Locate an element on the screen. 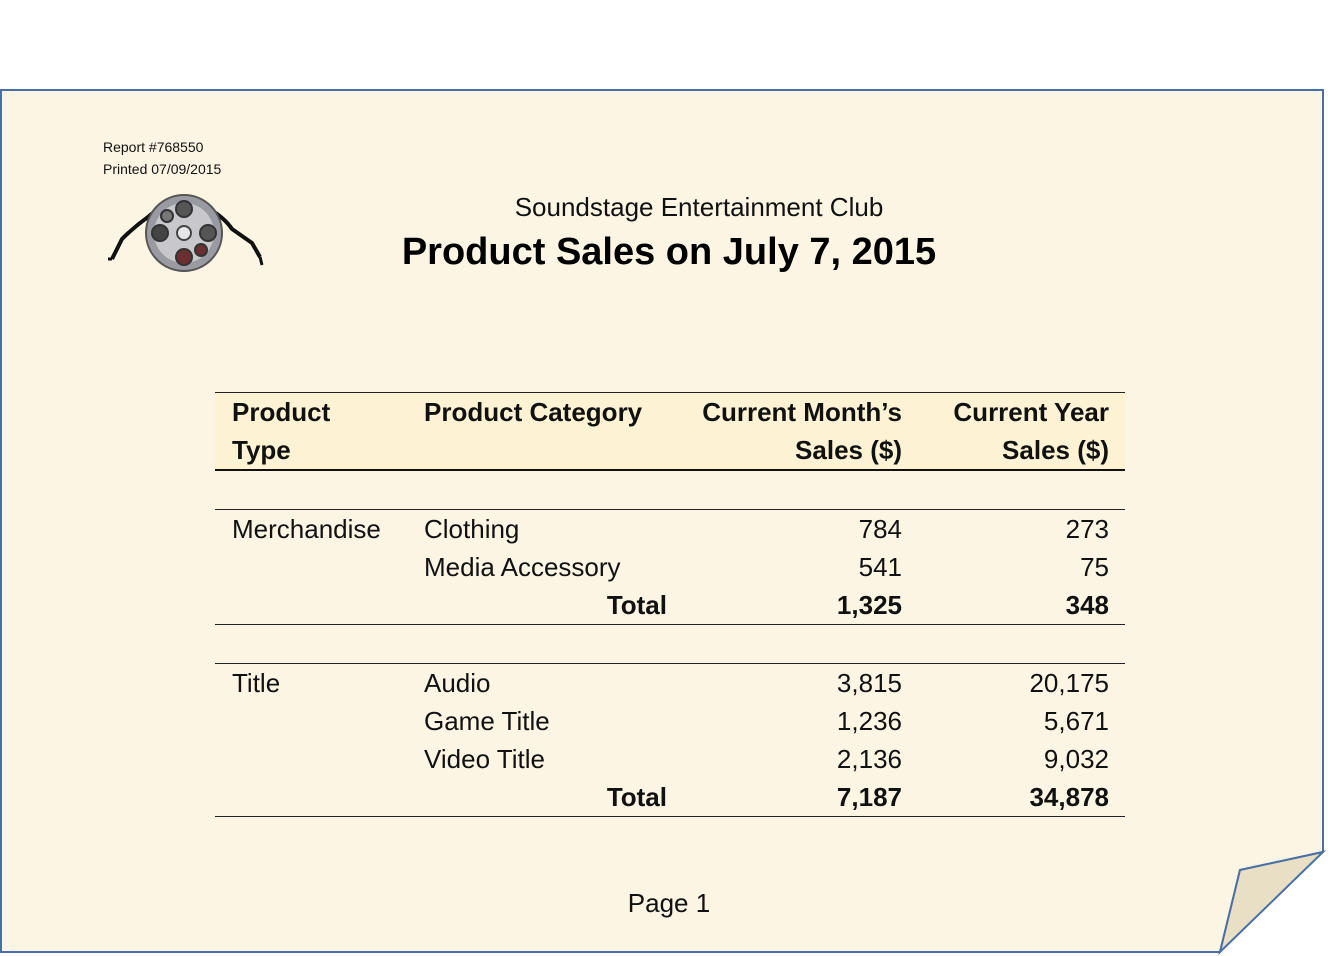 This screenshot has height=956, width=1338. total-row: Total 7,187 34,878 is located at coordinates (670, 797).